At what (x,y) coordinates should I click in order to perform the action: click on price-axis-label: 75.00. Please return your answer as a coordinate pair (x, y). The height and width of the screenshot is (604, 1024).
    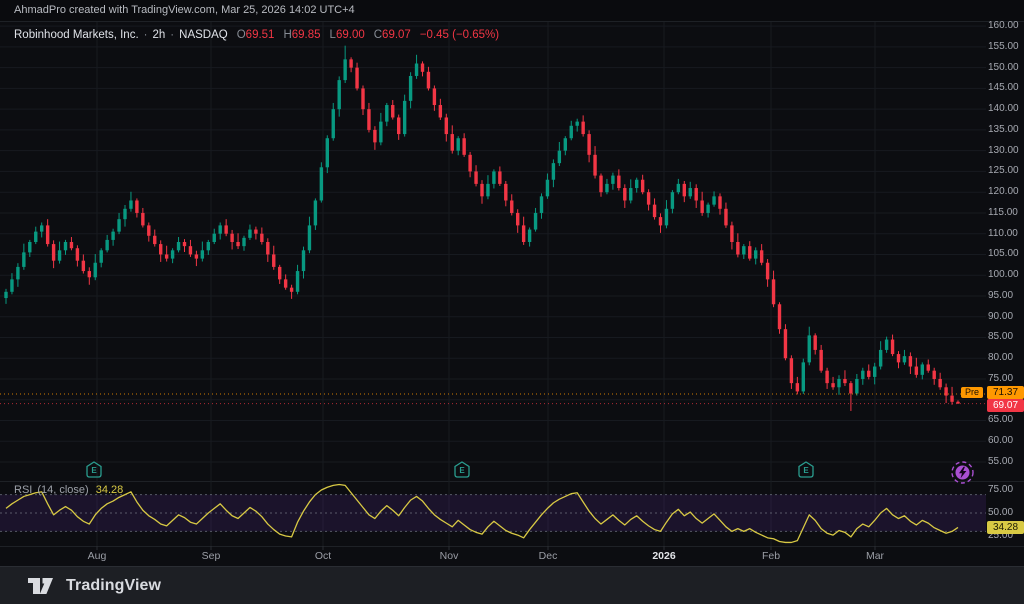
    Looking at the image, I should click on (1001, 378).